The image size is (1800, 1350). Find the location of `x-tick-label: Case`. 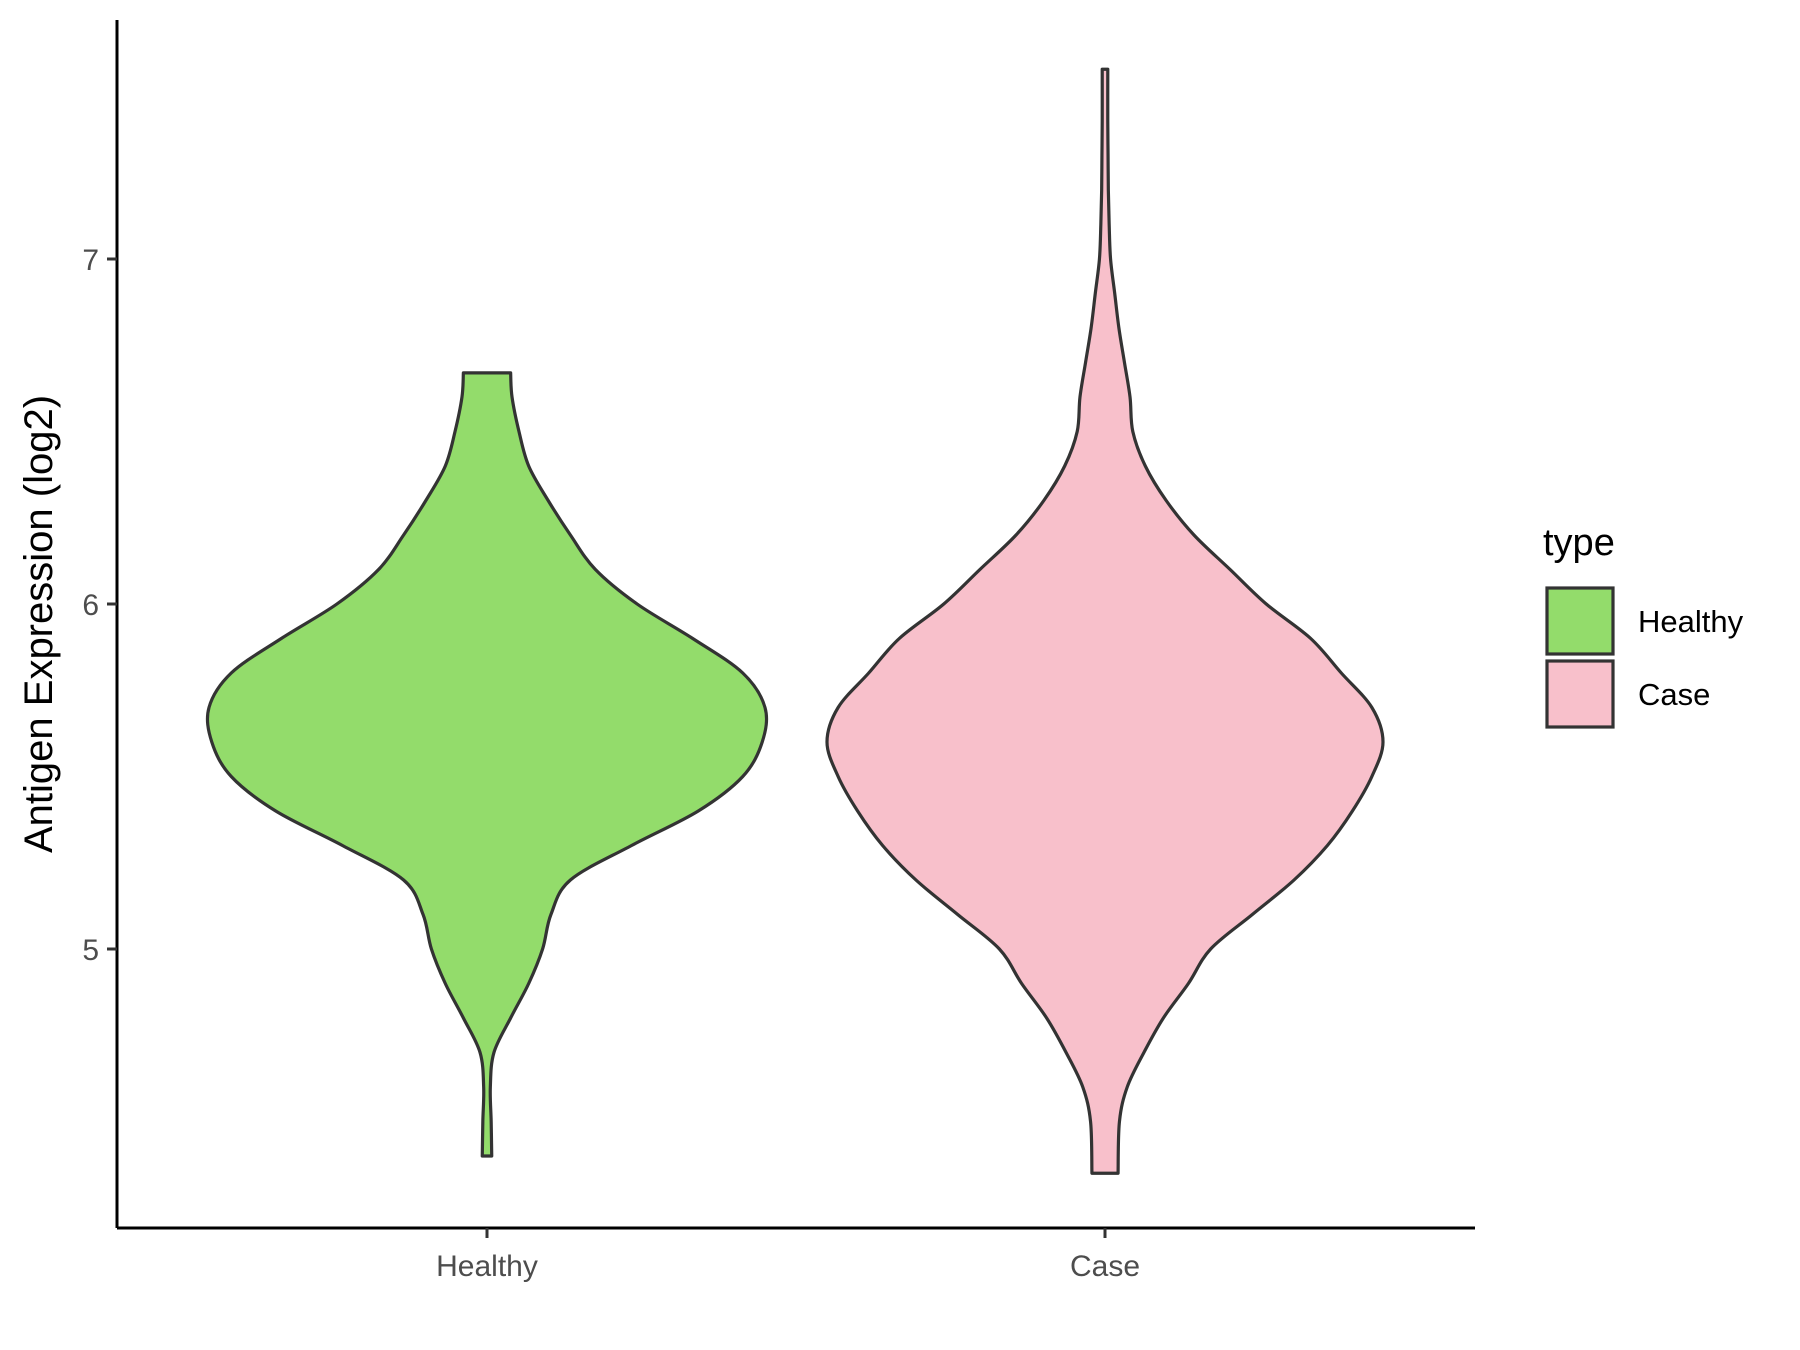

x-tick-label: Case is located at coordinates (1105, 1266).